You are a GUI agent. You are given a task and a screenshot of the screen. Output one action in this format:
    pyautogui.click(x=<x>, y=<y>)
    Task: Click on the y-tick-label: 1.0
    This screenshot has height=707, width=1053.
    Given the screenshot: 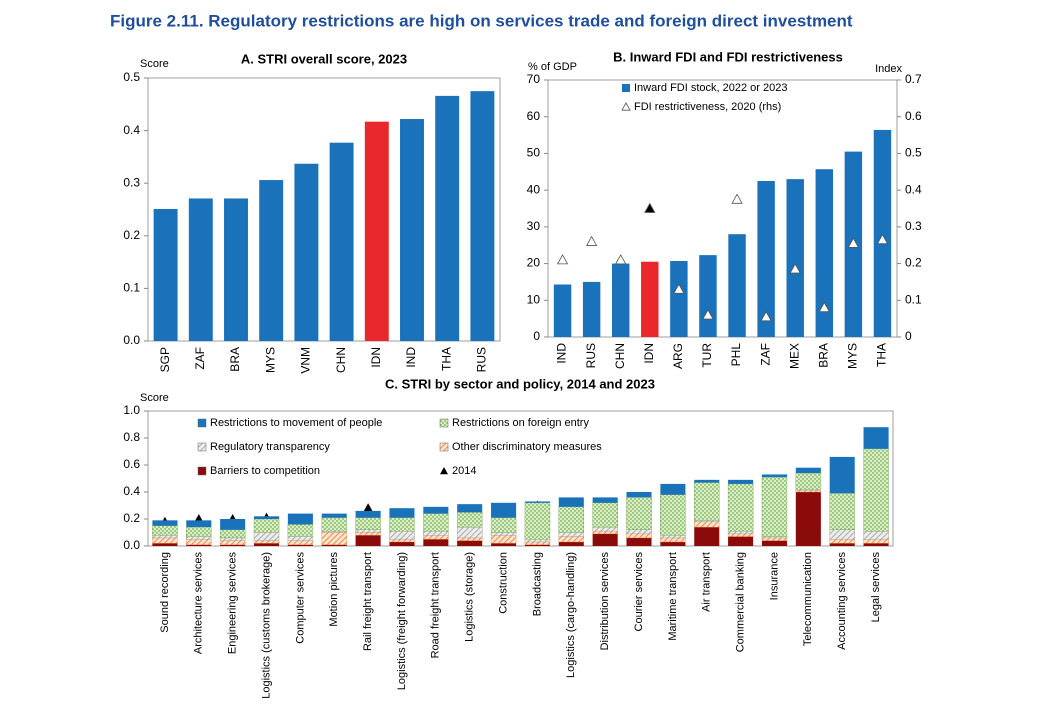 What is the action you would take?
    pyautogui.click(x=131, y=410)
    